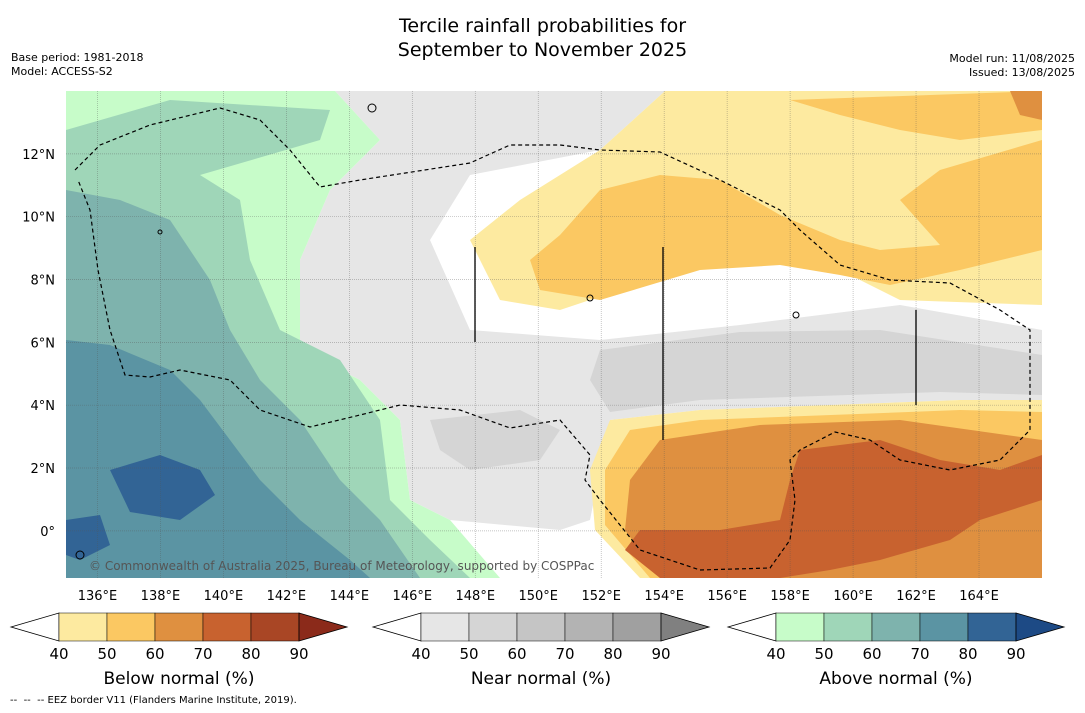 The height and width of the screenshot is (713, 1085). Describe the element at coordinates (47, 532) in the screenshot. I see `y-tick-label: 0°` at that location.